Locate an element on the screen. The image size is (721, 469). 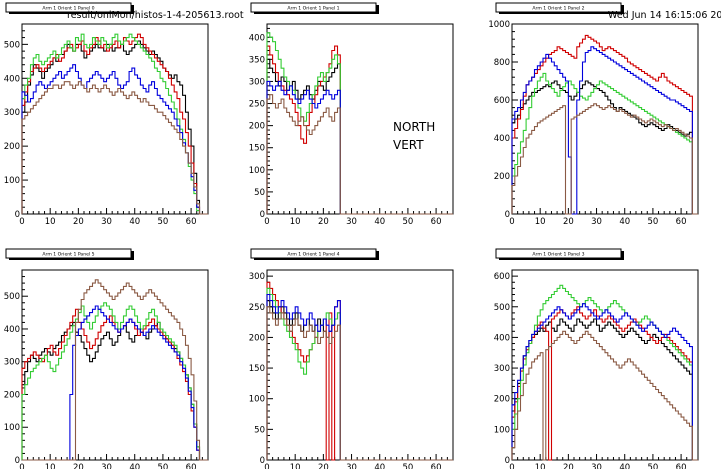
panel-title-box: Arm 1 Orient 1 Panel 3 is located at coordinates (559, 254).